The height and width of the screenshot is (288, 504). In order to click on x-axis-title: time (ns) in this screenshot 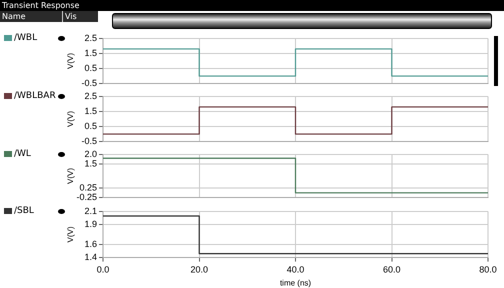, I will do `click(296, 283)`.